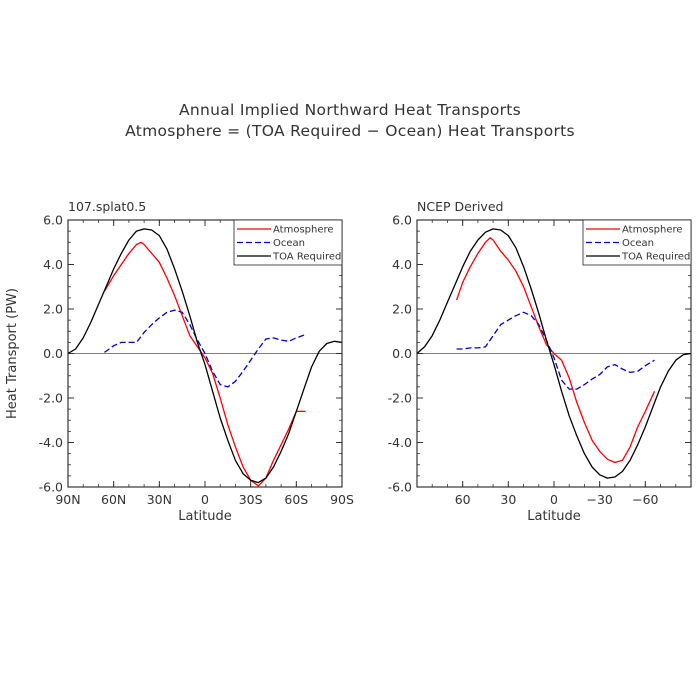  I want to click on series-line-atmosphere, so click(555, 350).